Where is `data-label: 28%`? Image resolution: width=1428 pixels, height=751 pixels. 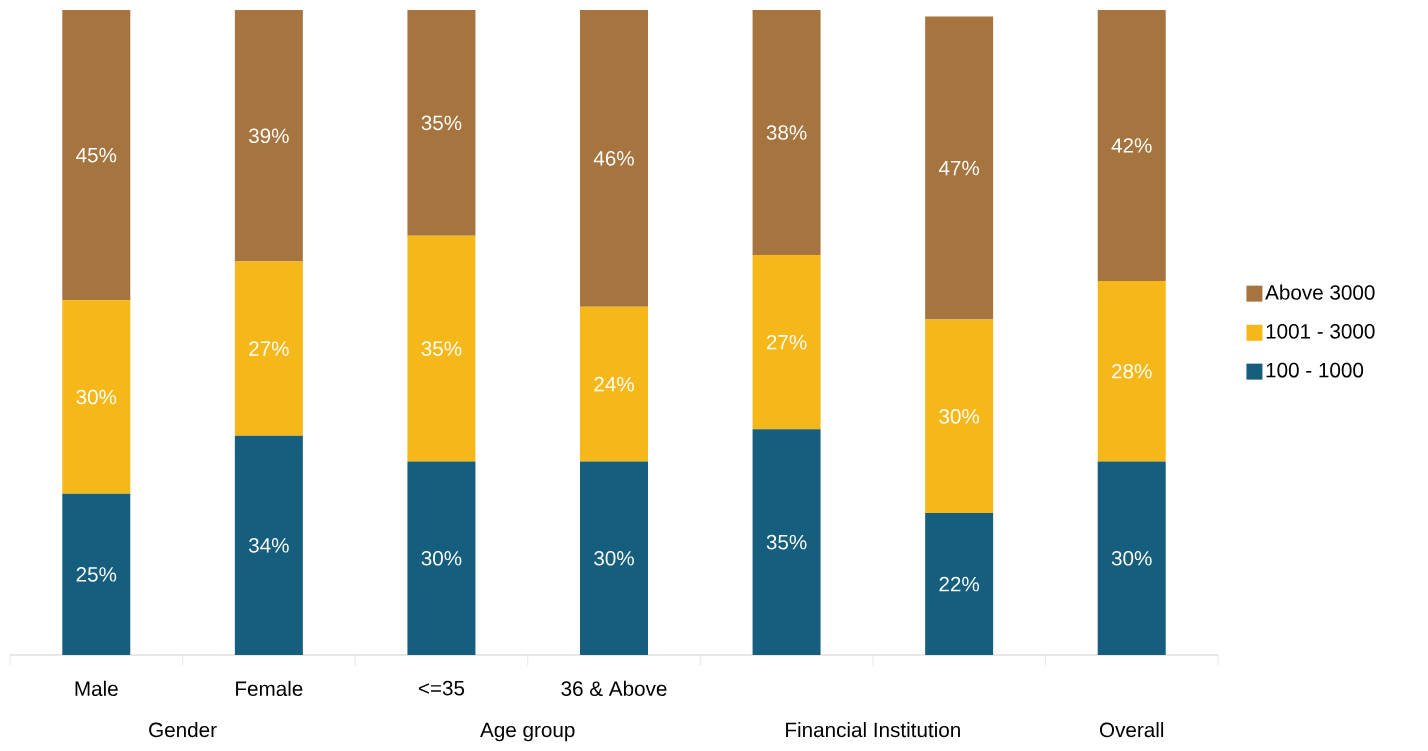
data-label: 28% is located at coordinates (1132, 371).